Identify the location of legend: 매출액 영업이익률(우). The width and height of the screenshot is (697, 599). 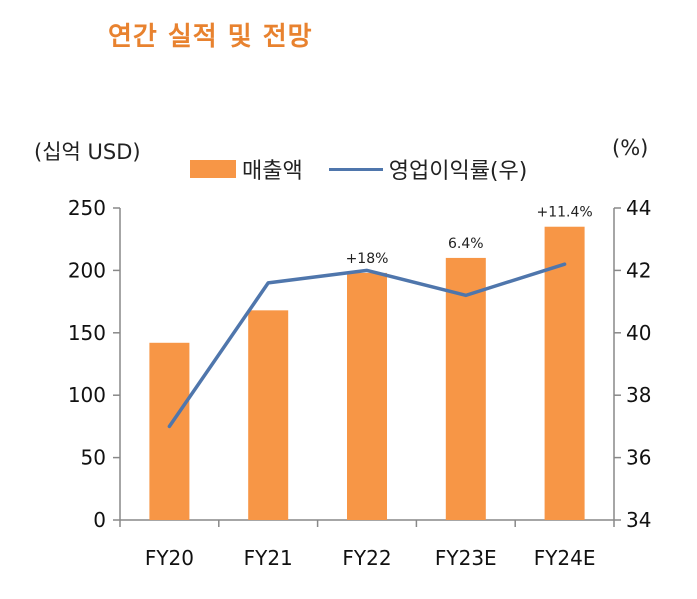
(358, 169).